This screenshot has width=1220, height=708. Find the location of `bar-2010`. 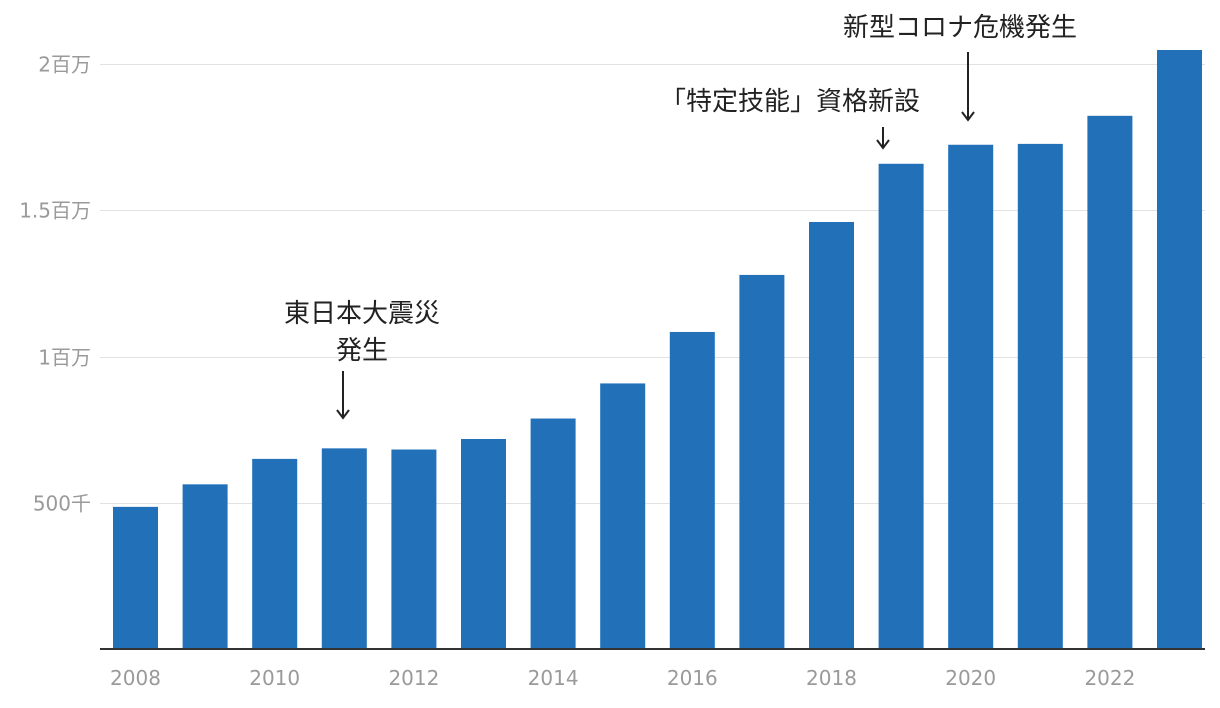

bar-2010 is located at coordinates (275, 553).